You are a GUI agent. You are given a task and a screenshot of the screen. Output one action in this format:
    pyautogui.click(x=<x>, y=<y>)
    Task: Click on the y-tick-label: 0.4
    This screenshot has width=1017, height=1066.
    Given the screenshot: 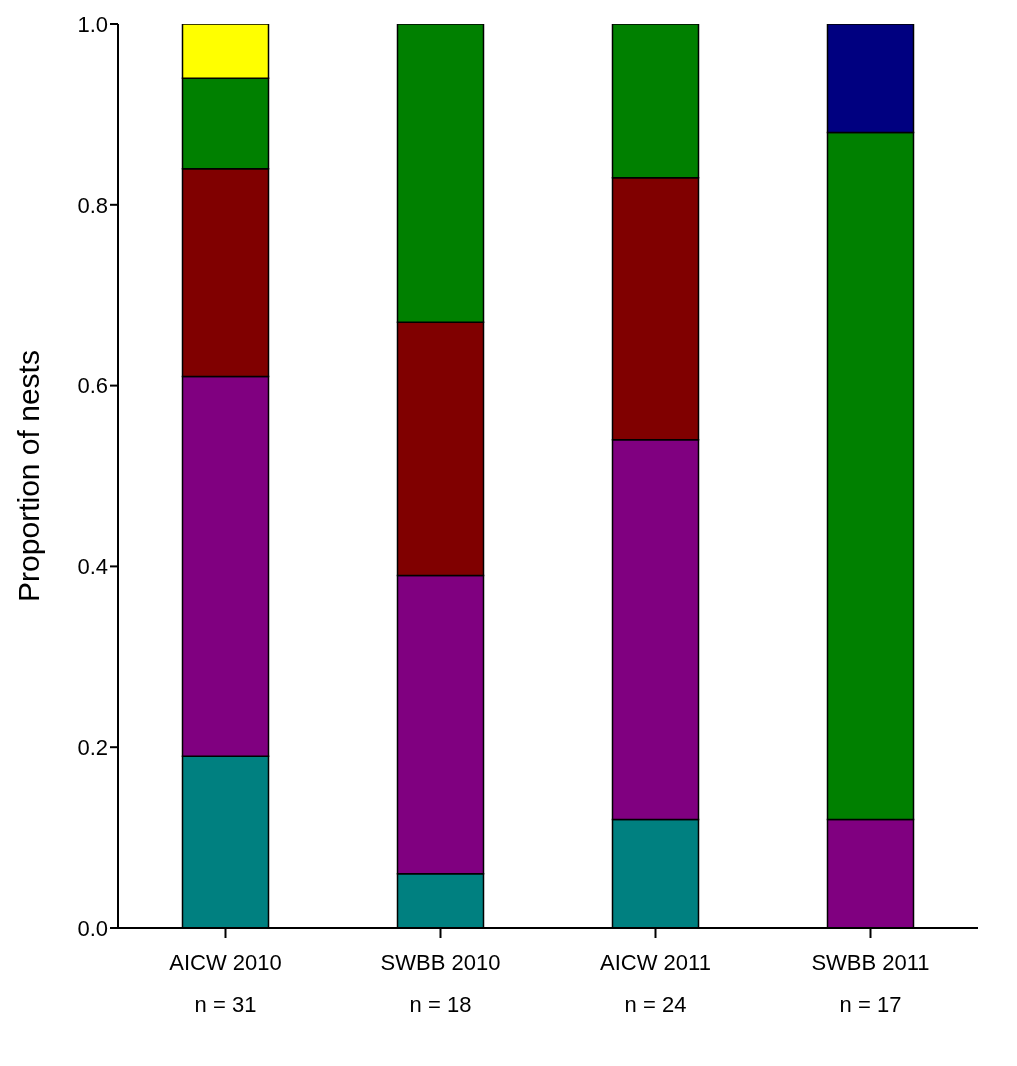 What is the action you would take?
    pyautogui.click(x=92, y=567)
    